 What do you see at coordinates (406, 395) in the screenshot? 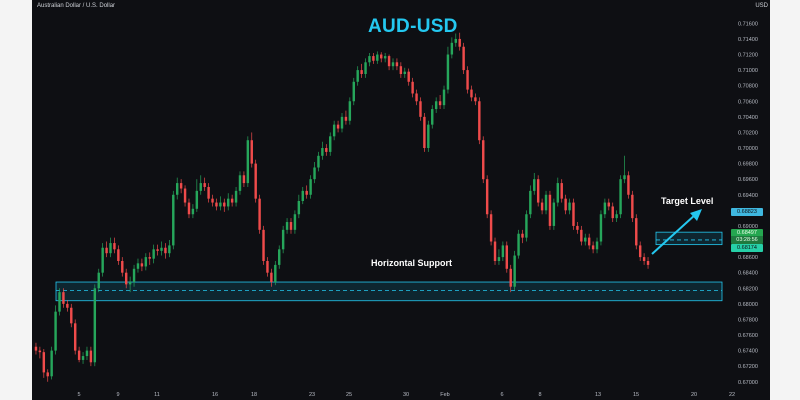
I see `x-tick-label: 30` at bounding box center [406, 395].